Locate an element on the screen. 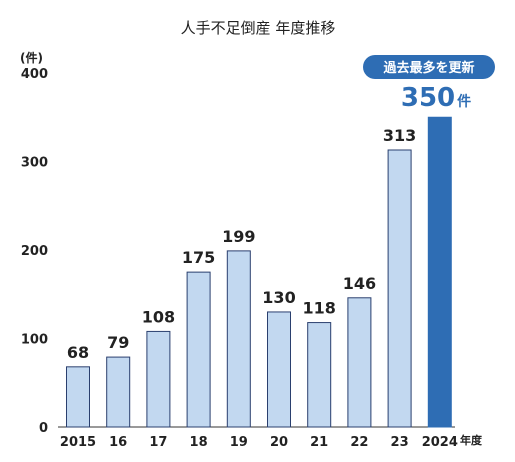  bar-highlight is located at coordinates (439, 272).